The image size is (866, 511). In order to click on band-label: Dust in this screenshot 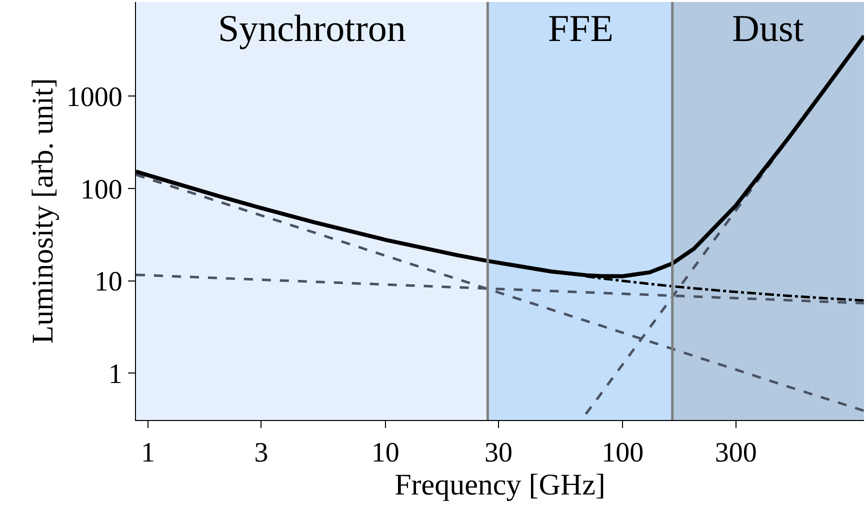, I will do `click(768, 29)`.